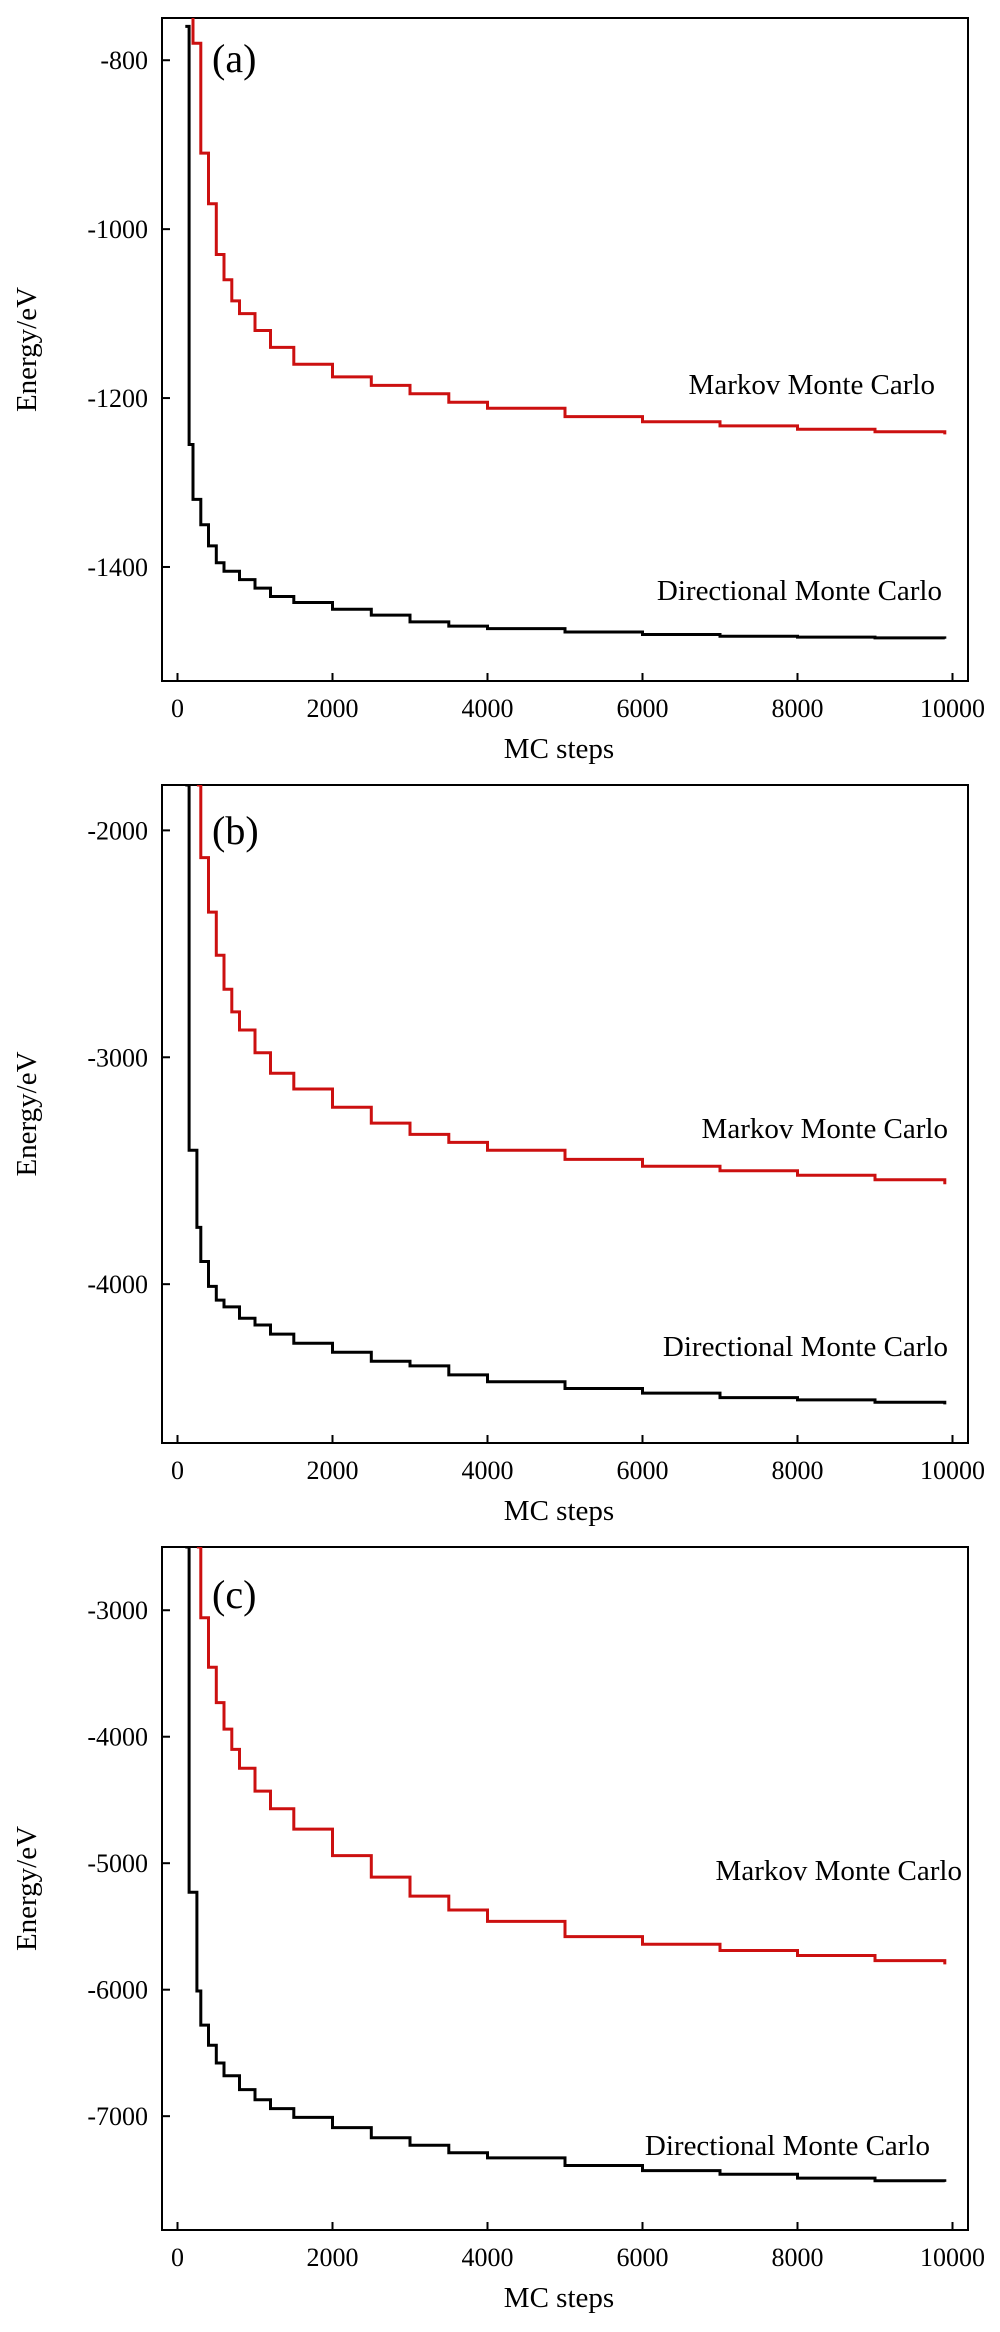 Image resolution: width=1000 pixels, height=2332 pixels. What do you see at coordinates (234, 1594) in the screenshot?
I see `panel-label: (c)` at bounding box center [234, 1594].